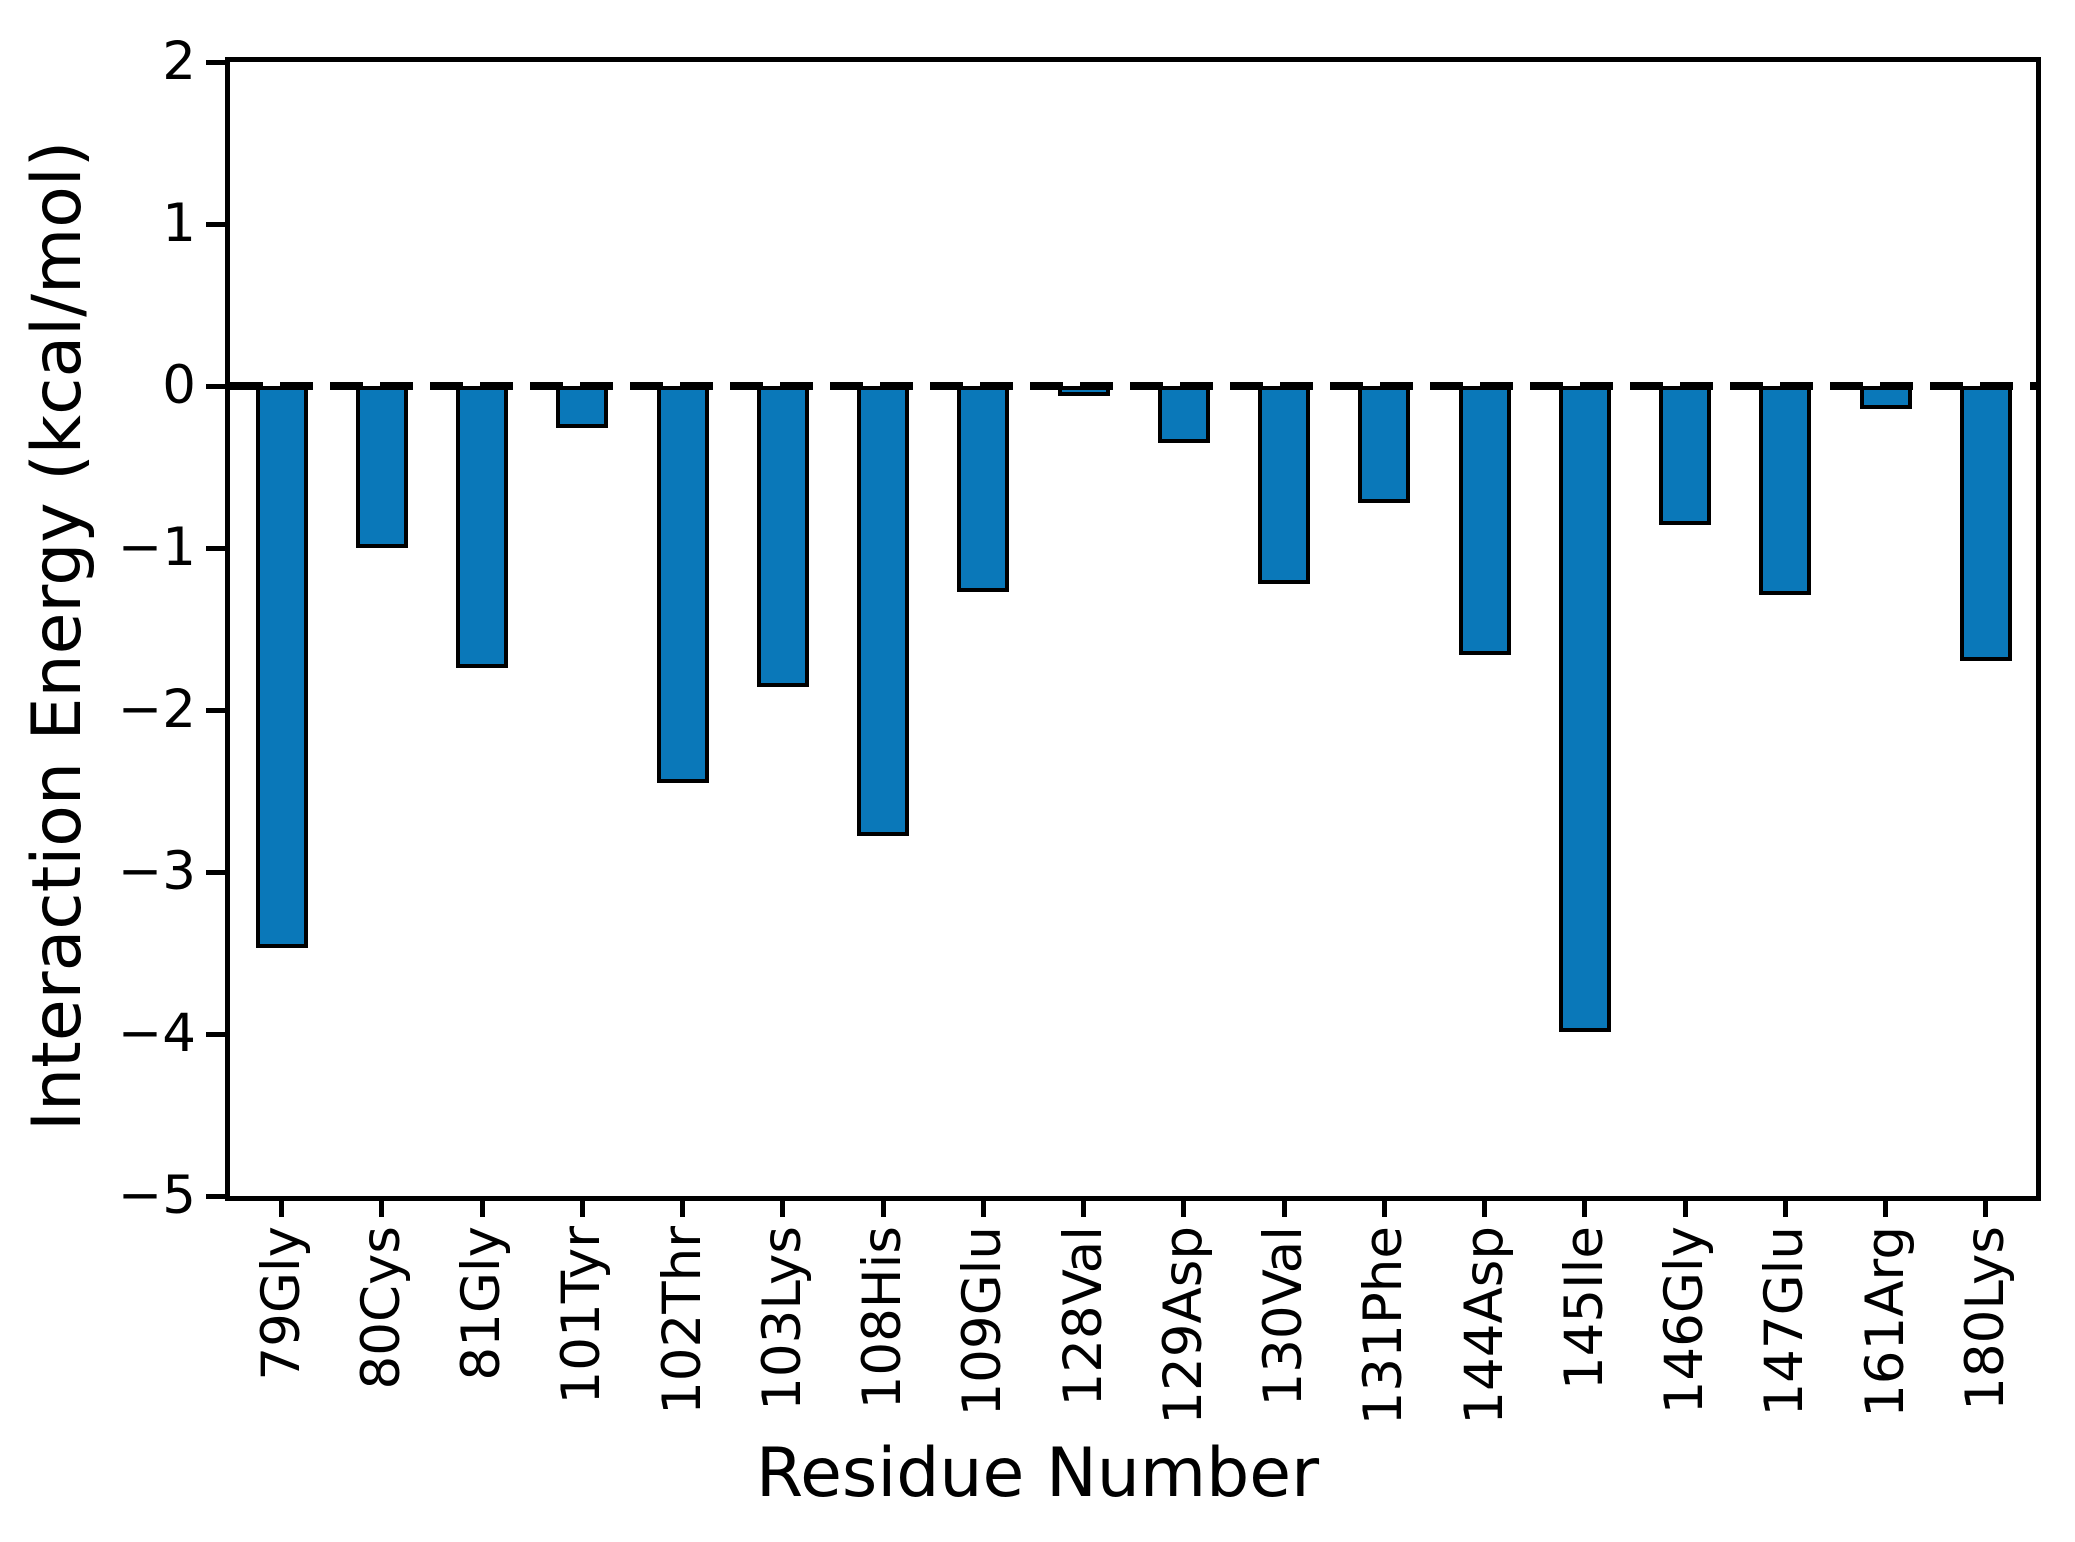 The height and width of the screenshot is (1542, 2075). Describe the element at coordinates (883, 1318) in the screenshot. I see `x-tick-label-108His: 108His` at that location.